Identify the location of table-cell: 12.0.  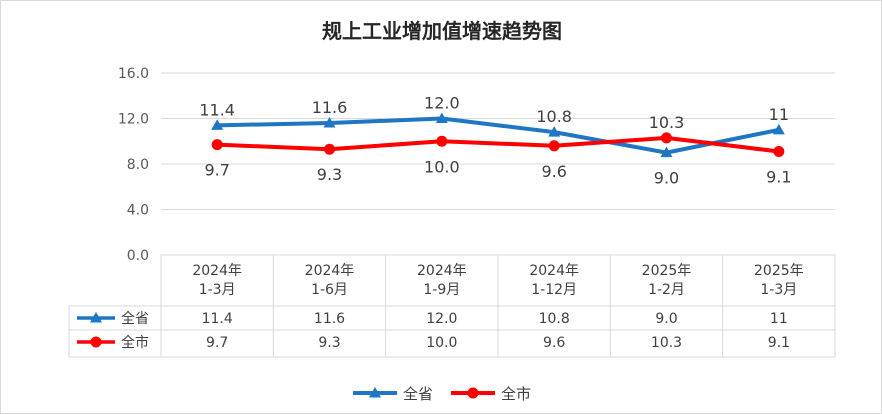
(441, 319).